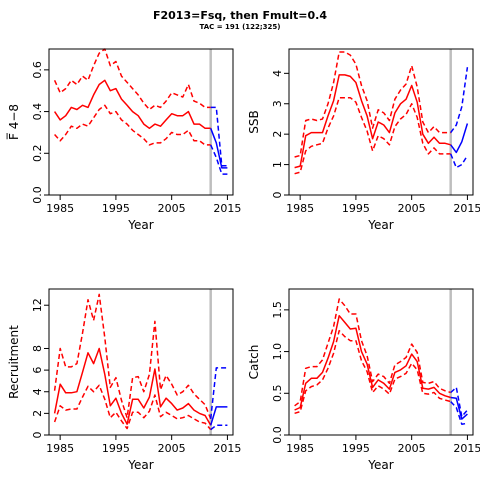 This screenshot has height=480, width=480. What do you see at coordinates (277, 164) in the screenshot?
I see `y-tick-label: 1` at bounding box center [277, 164].